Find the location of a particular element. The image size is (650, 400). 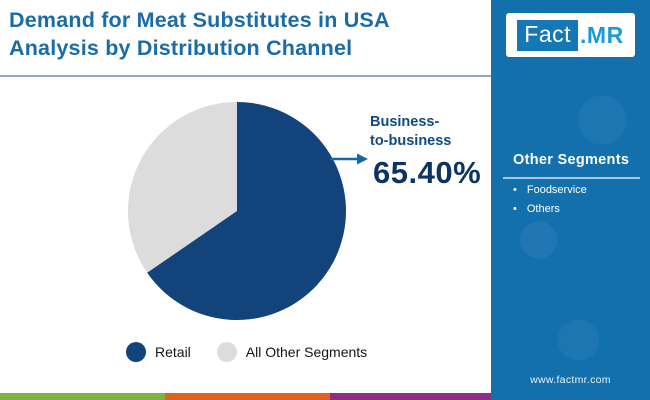

legend-swatch-retail is located at coordinates (136, 352).